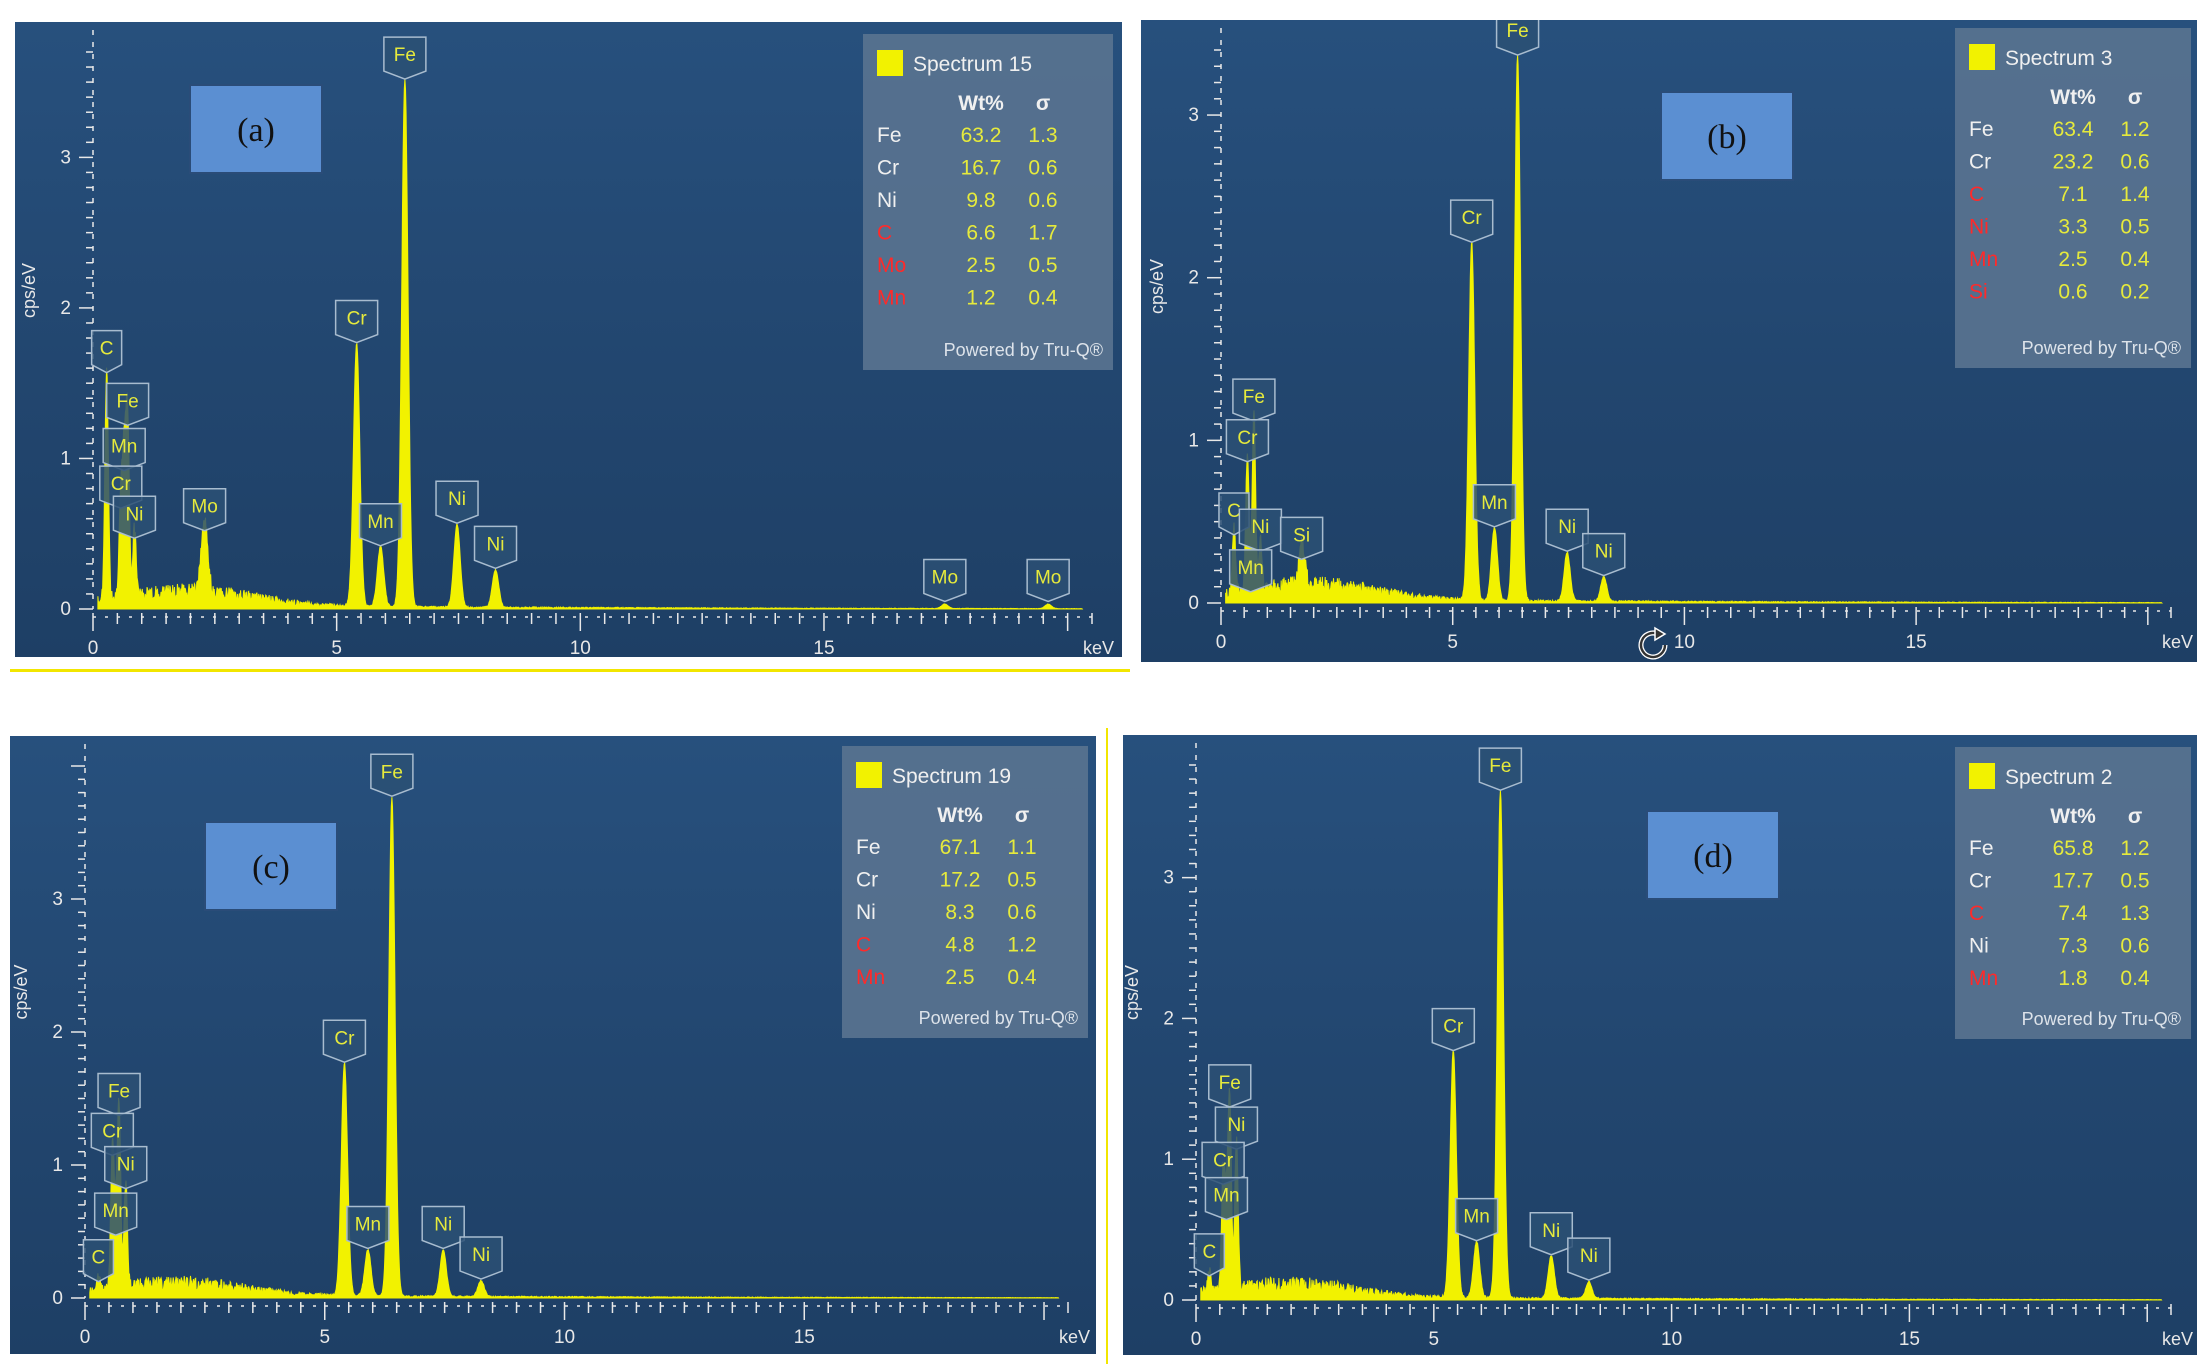 This screenshot has width=2202, height=1364. Describe the element at coordinates (2072, 259) in the screenshot. I see `element-wt-value: 2.5` at that location.